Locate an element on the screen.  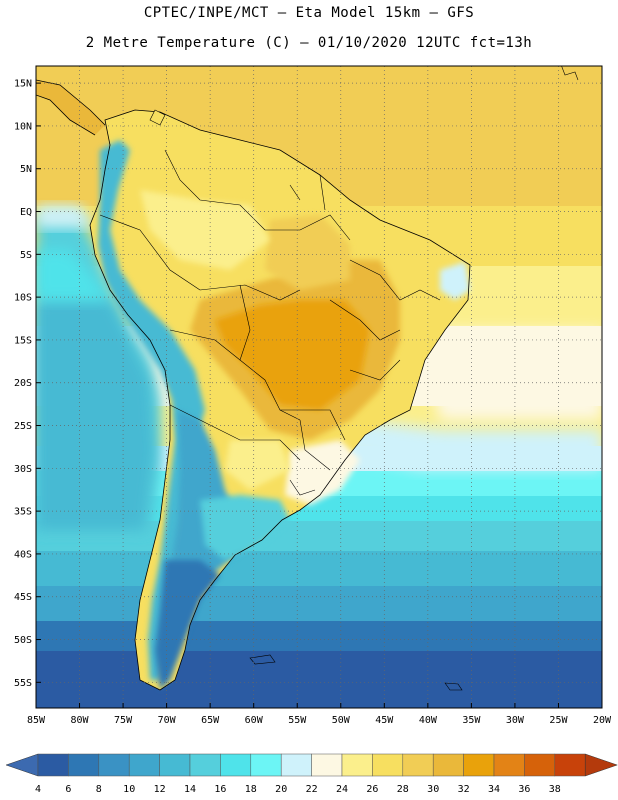
lat-label: 5S is located at coordinates (26, 255).